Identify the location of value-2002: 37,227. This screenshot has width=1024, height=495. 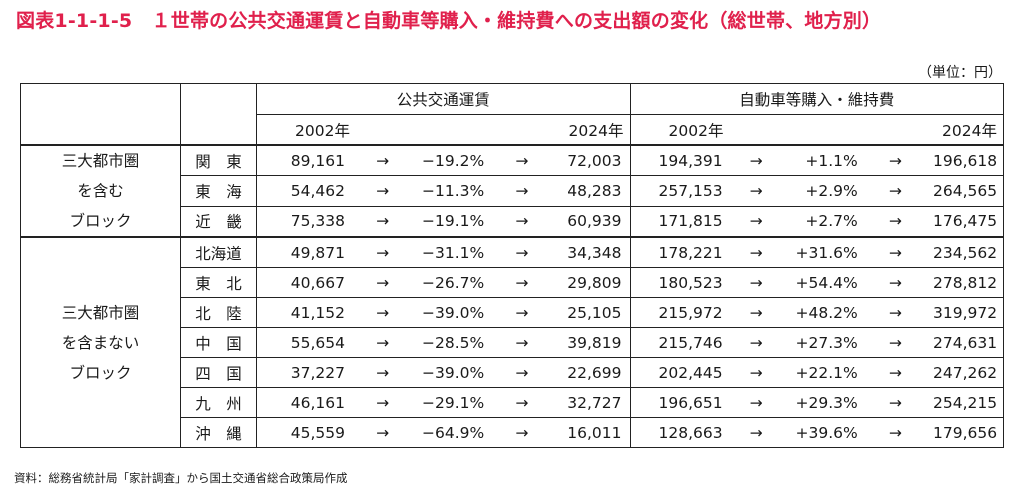
(317, 372).